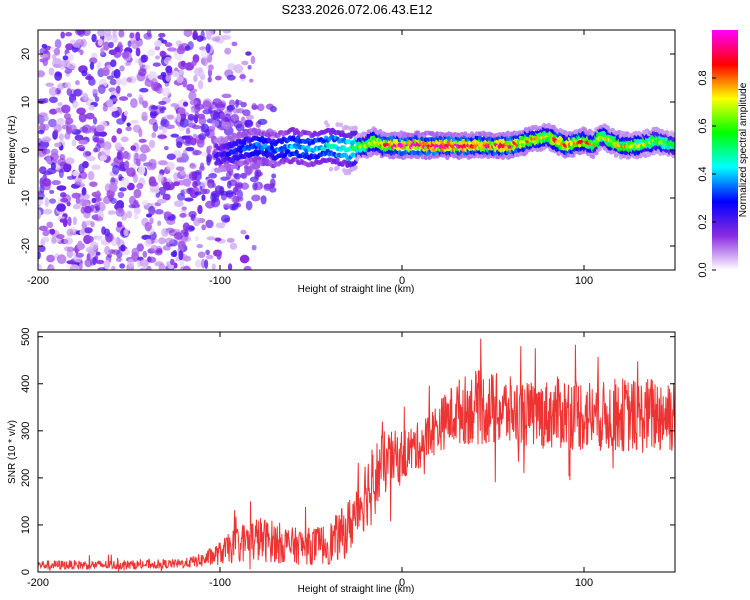  Describe the element at coordinates (356, 289) in the screenshot. I see `spectrogram-x-label: Height of straight line (km)` at that location.